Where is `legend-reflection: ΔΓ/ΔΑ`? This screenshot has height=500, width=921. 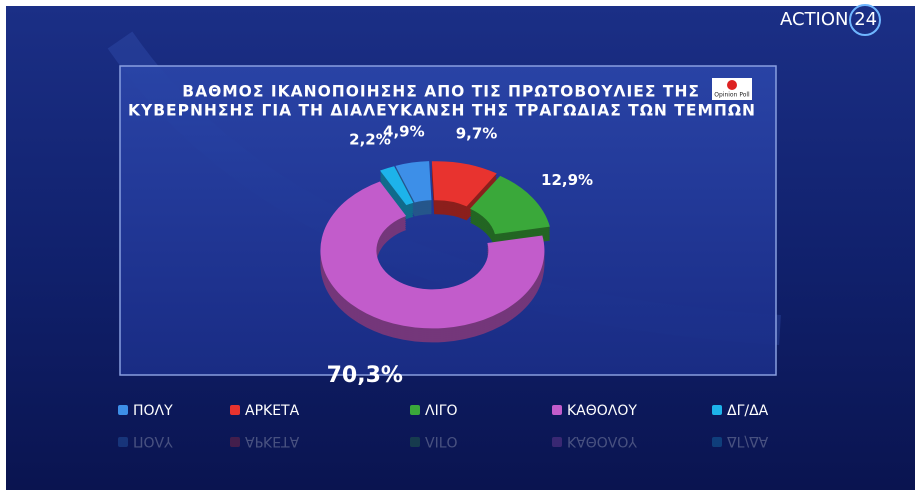 legend-reflection: ΔΓ/ΔΑ is located at coordinates (740, 441).